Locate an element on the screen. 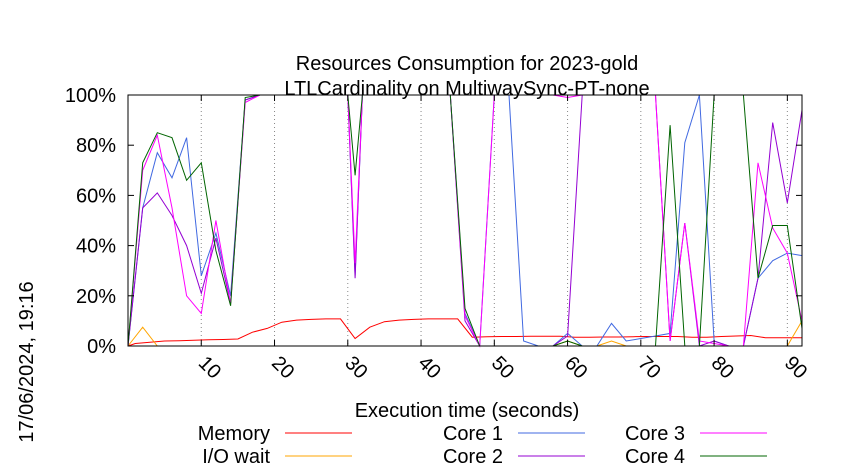 The width and height of the screenshot is (850, 475). x-tick-label: 40 is located at coordinates (429, 367).